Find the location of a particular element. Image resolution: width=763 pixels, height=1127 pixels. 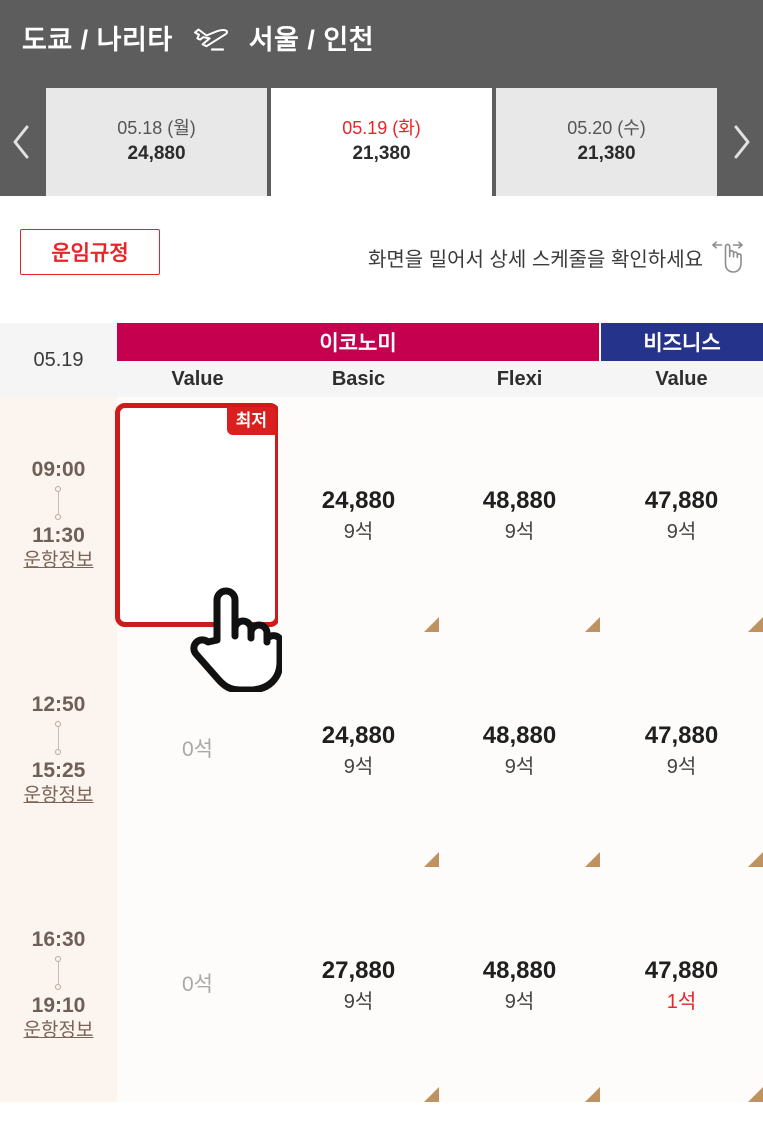

table-date-label: 05.19 is located at coordinates (58, 360).